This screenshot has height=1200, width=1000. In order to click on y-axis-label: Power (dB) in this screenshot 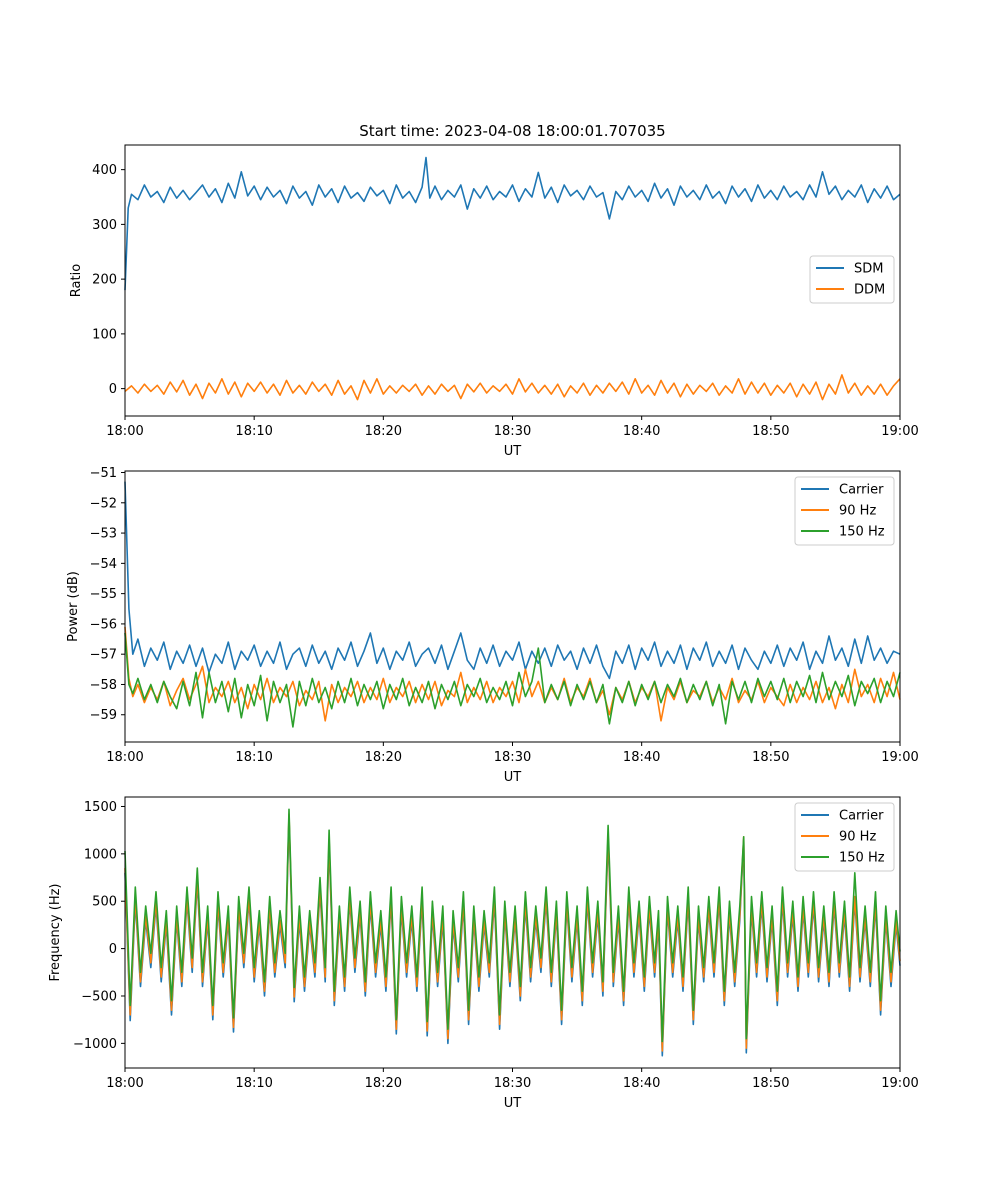, I will do `click(73, 606)`.